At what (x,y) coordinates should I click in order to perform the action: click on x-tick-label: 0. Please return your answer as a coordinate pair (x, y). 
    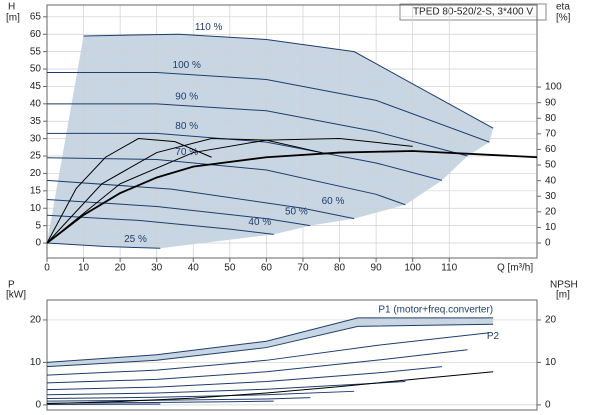
    Looking at the image, I should click on (47, 268).